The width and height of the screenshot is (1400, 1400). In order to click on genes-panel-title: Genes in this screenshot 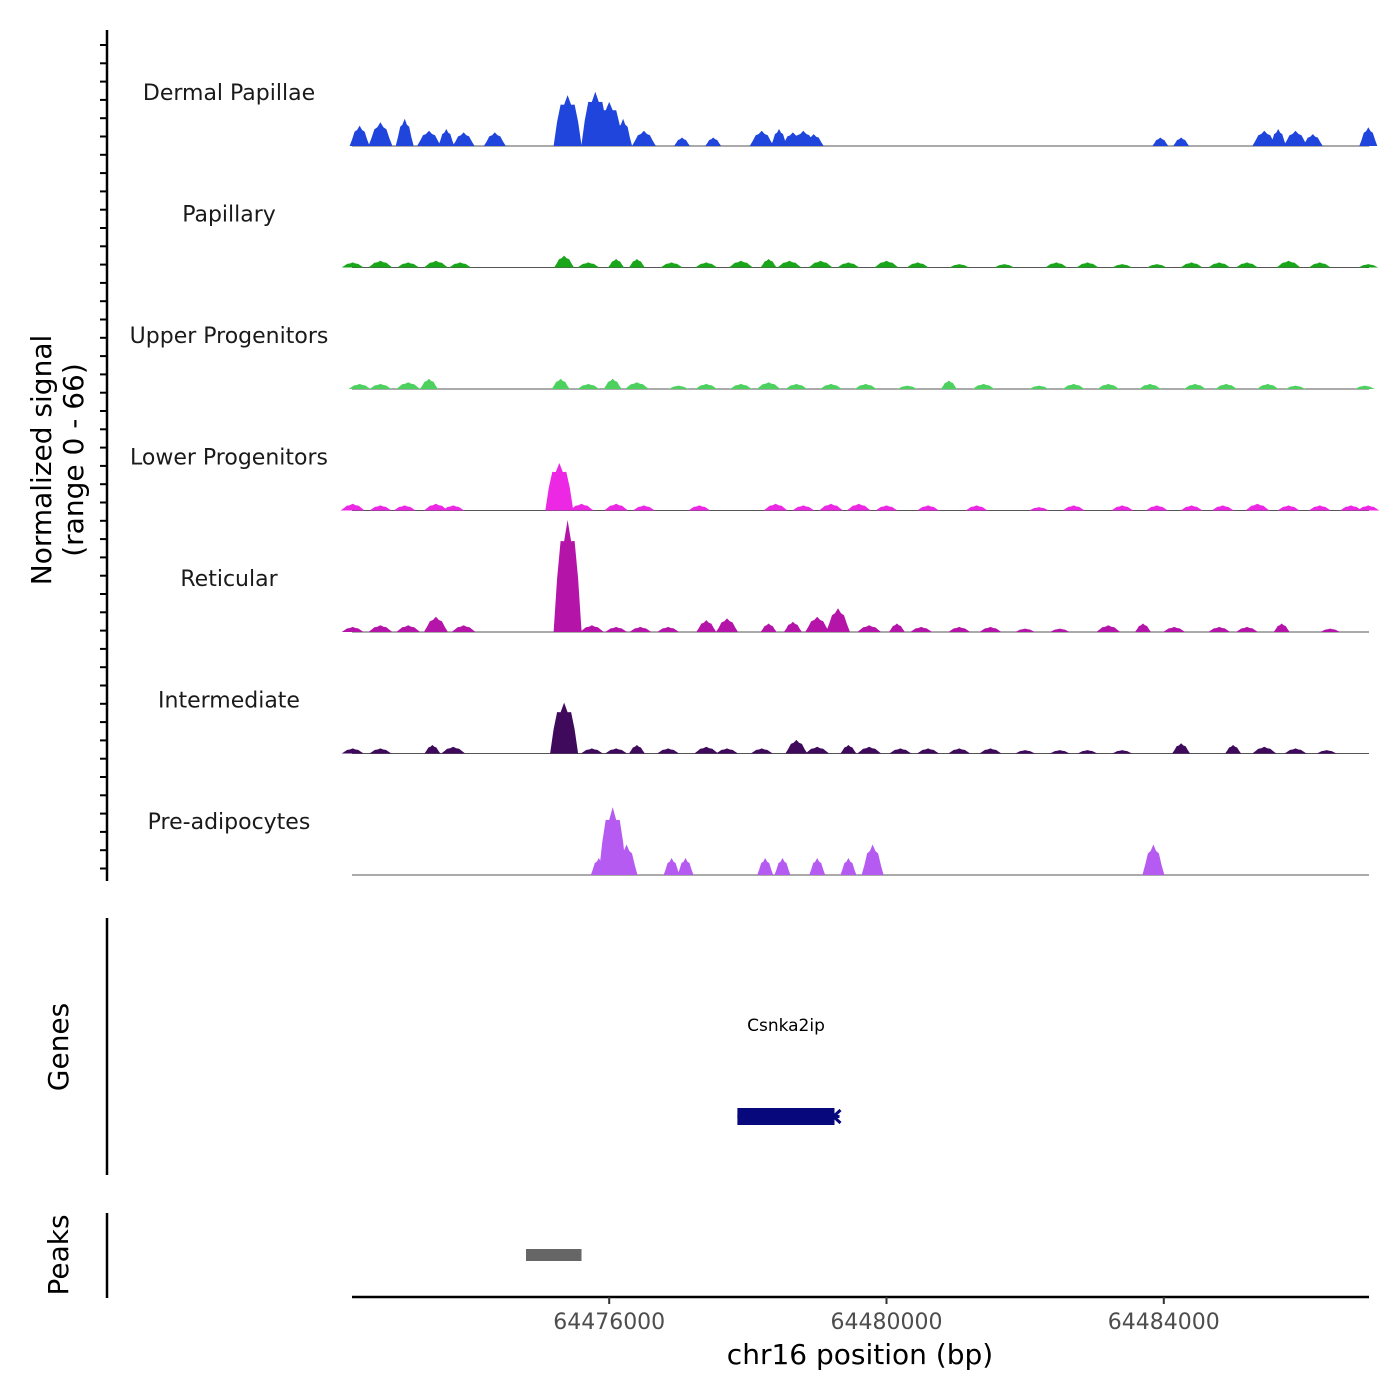, I will do `click(58, 1047)`.